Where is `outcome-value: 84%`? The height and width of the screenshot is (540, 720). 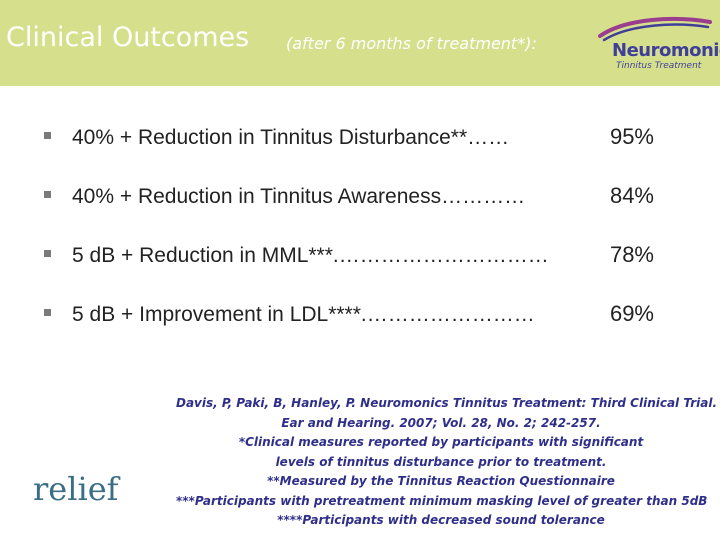 outcome-value: 84% is located at coordinates (631, 195).